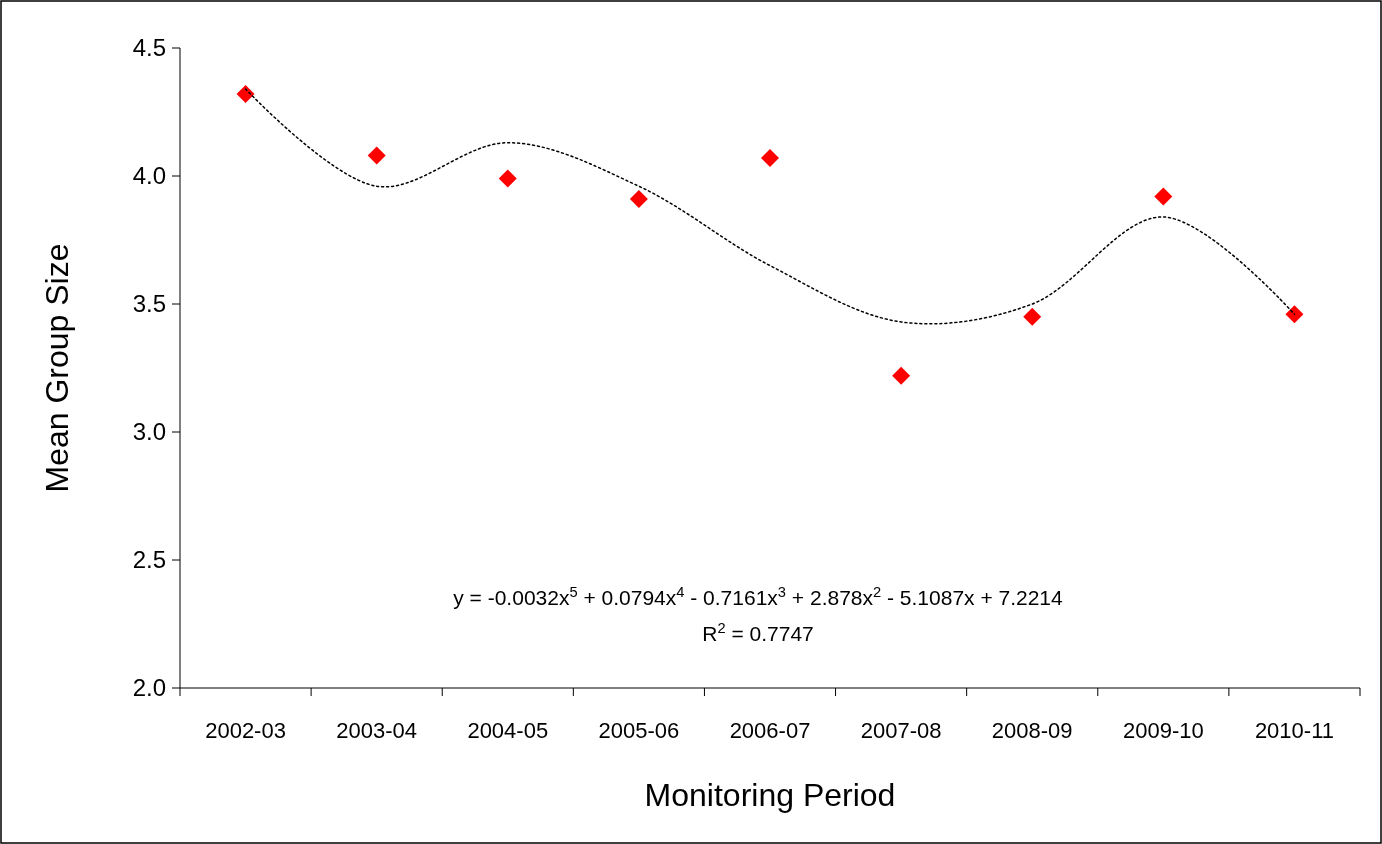  What do you see at coordinates (245, 730) in the screenshot?
I see `x-tick-label: 2002-03` at bounding box center [245, 730].